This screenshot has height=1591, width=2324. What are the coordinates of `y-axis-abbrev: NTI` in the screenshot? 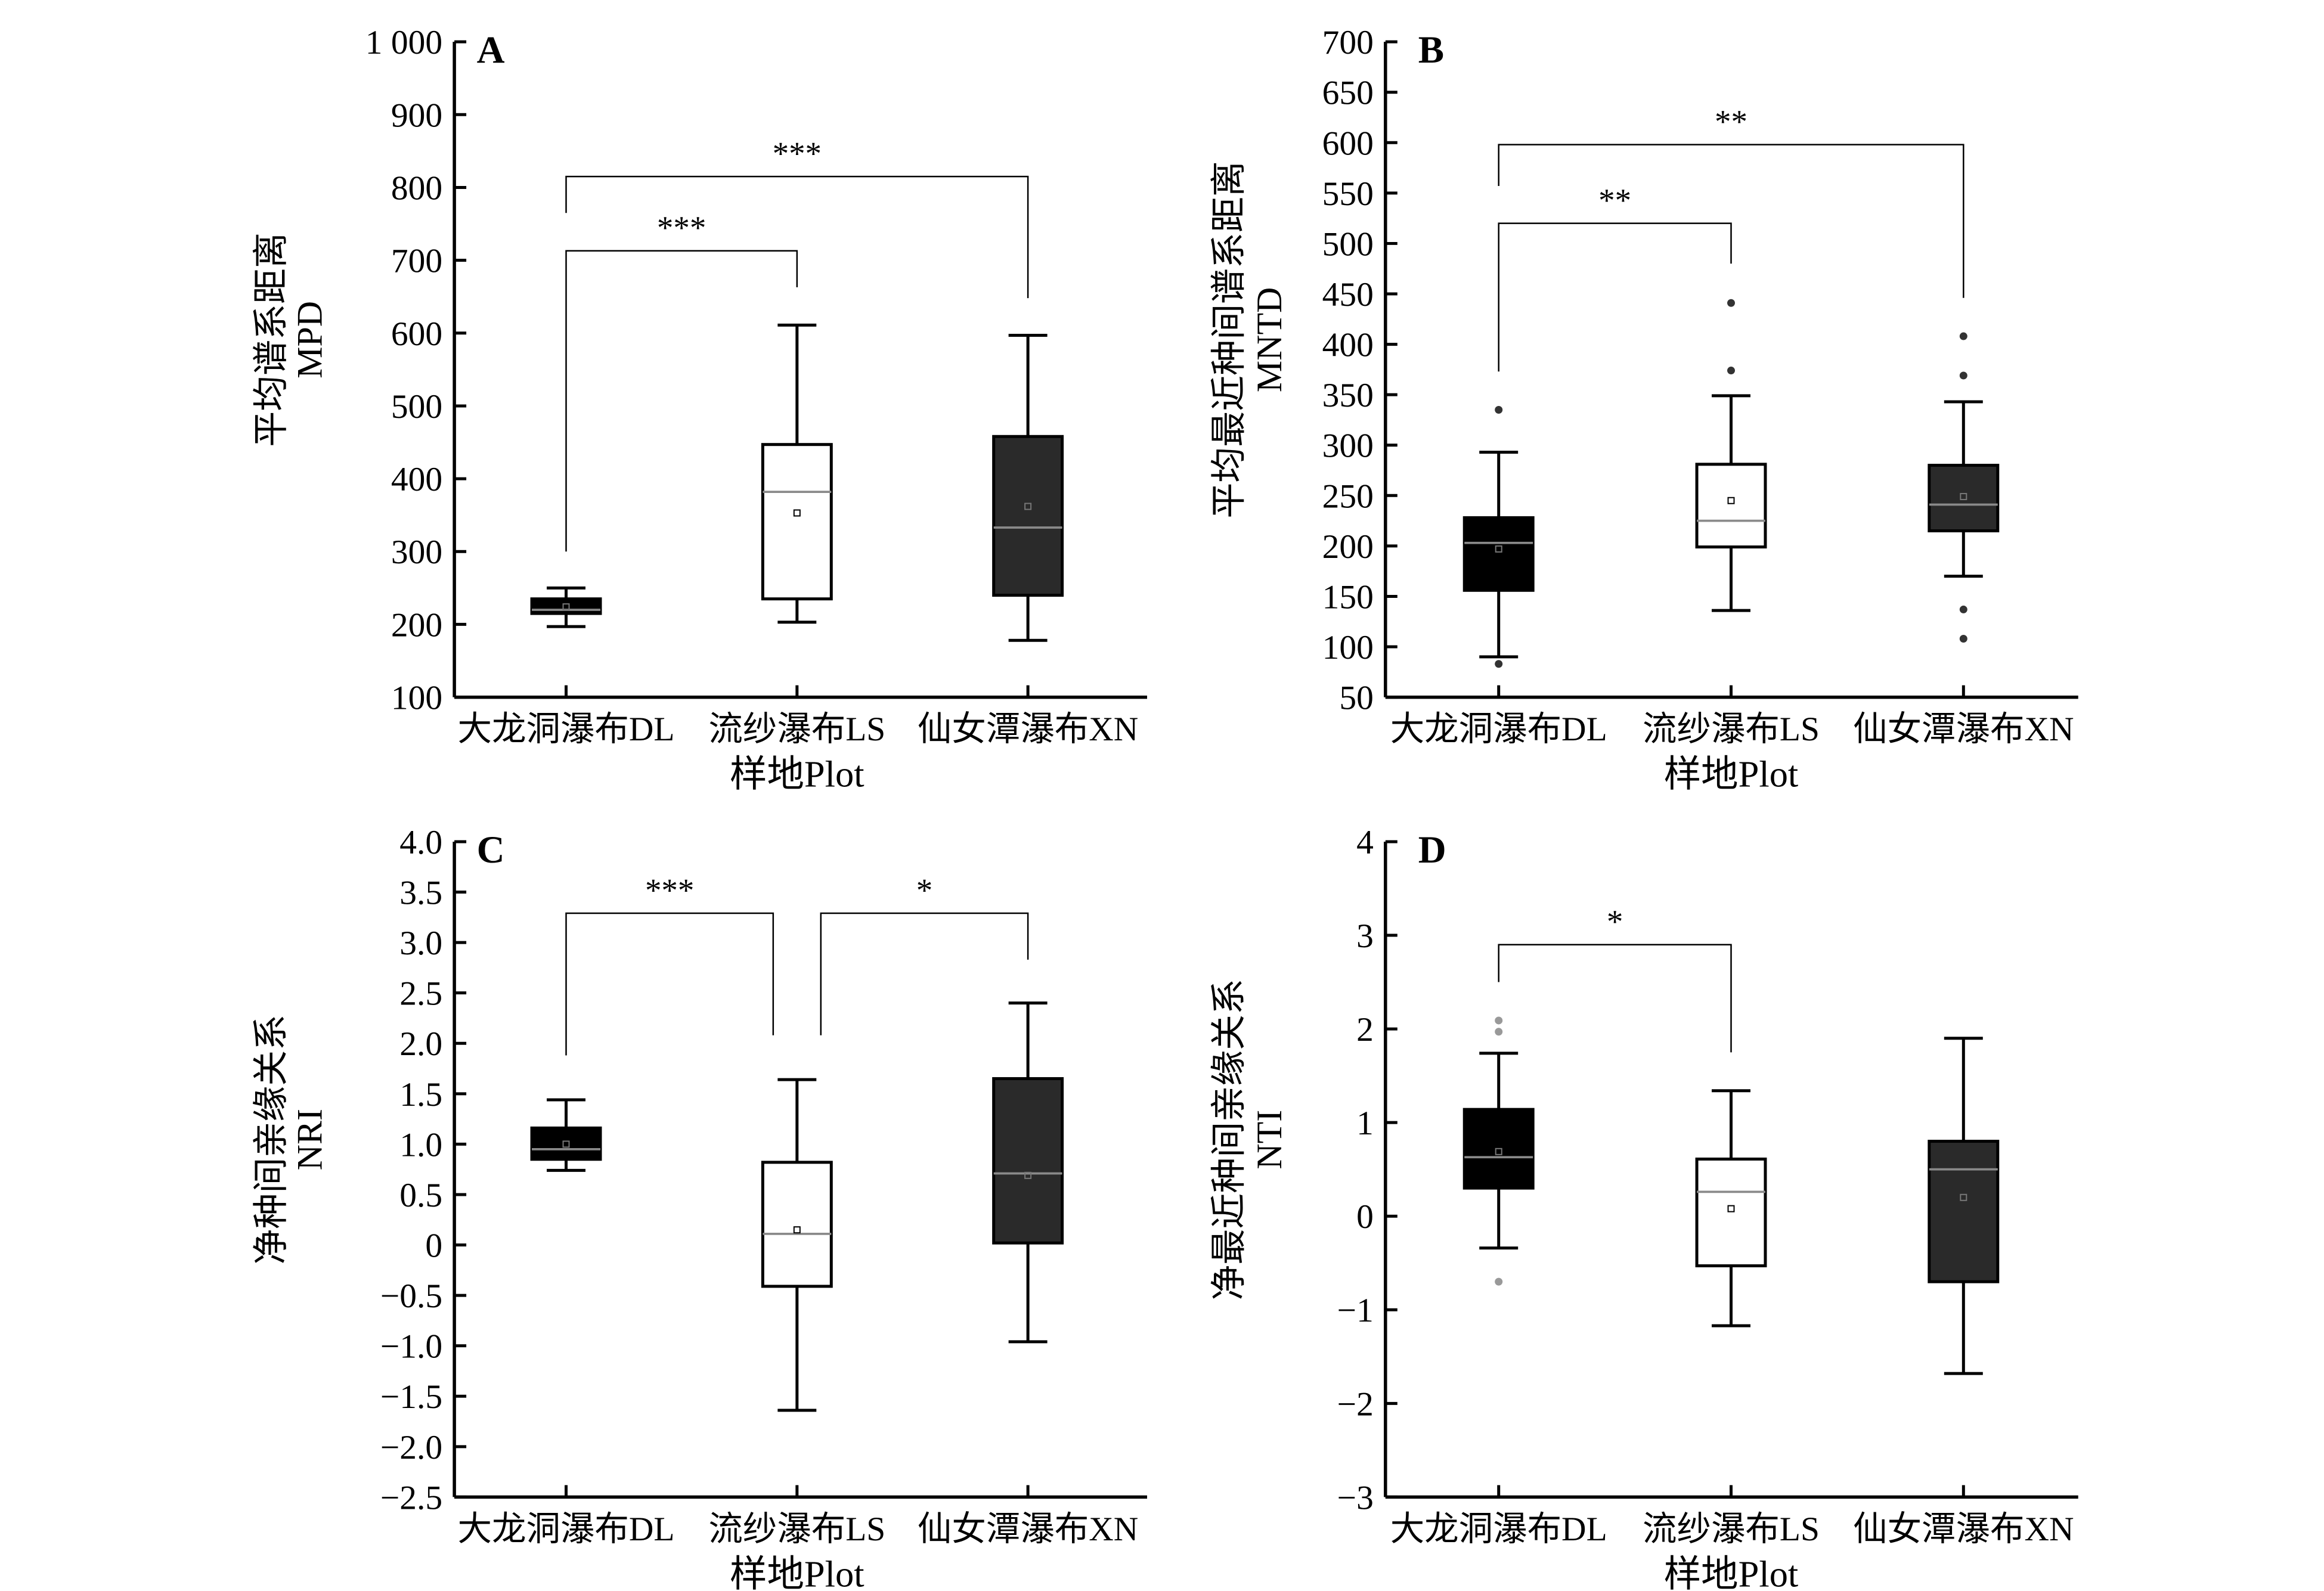 It's located at (1269, 1140).